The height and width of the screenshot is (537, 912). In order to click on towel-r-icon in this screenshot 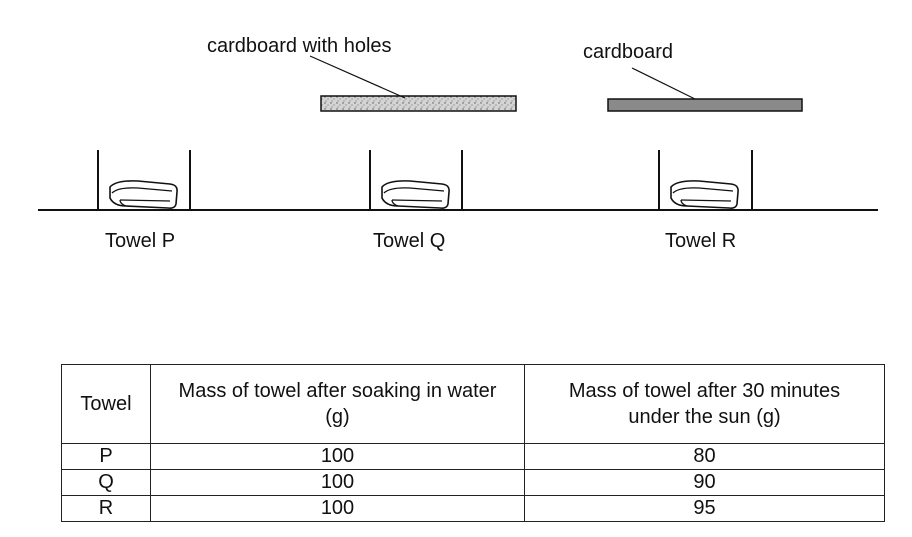, I will do `click(704, 194)`.